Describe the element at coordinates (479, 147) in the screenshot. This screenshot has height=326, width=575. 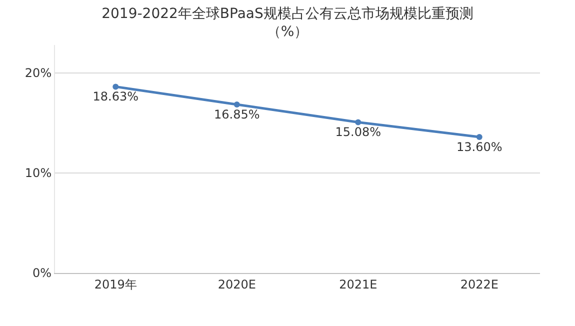
I see `data-label: 13.60%` at that location.